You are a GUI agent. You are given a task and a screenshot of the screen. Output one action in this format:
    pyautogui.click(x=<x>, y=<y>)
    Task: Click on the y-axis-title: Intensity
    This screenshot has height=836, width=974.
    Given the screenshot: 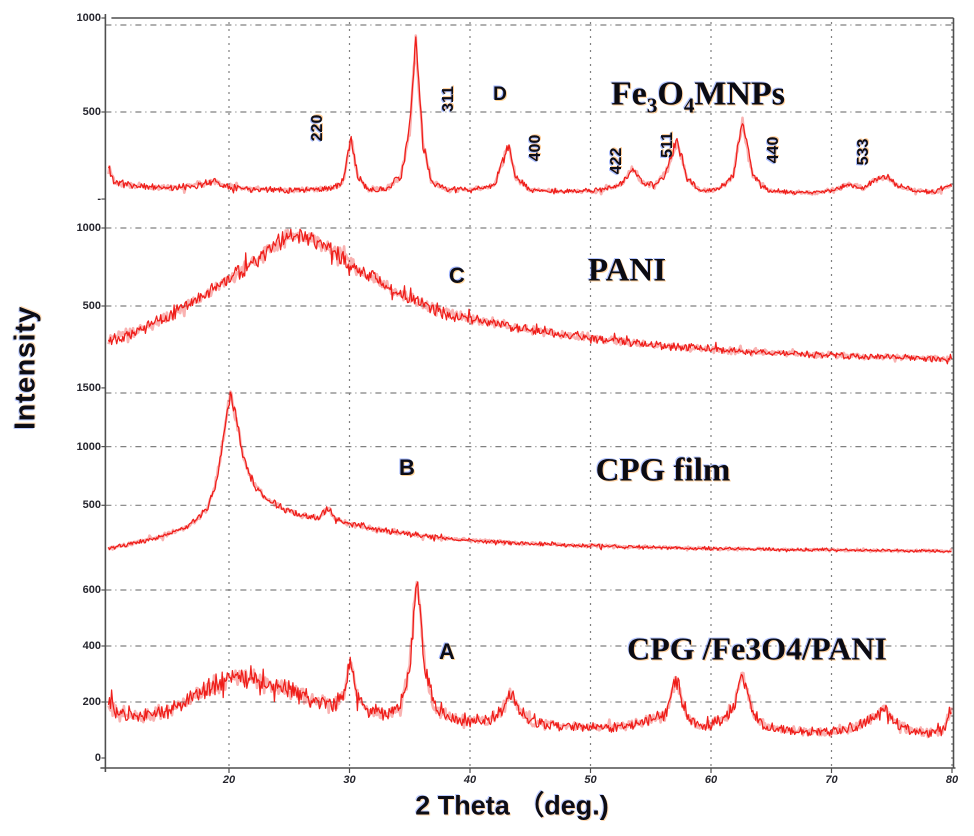 What is the action you would take?
    pyautogui.click(x=25, y=368)
    